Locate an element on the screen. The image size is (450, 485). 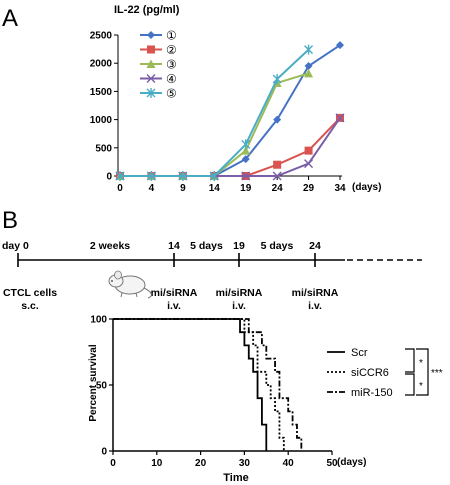
legend-entry-3: miR-150 is located at coordinates (360, 393).